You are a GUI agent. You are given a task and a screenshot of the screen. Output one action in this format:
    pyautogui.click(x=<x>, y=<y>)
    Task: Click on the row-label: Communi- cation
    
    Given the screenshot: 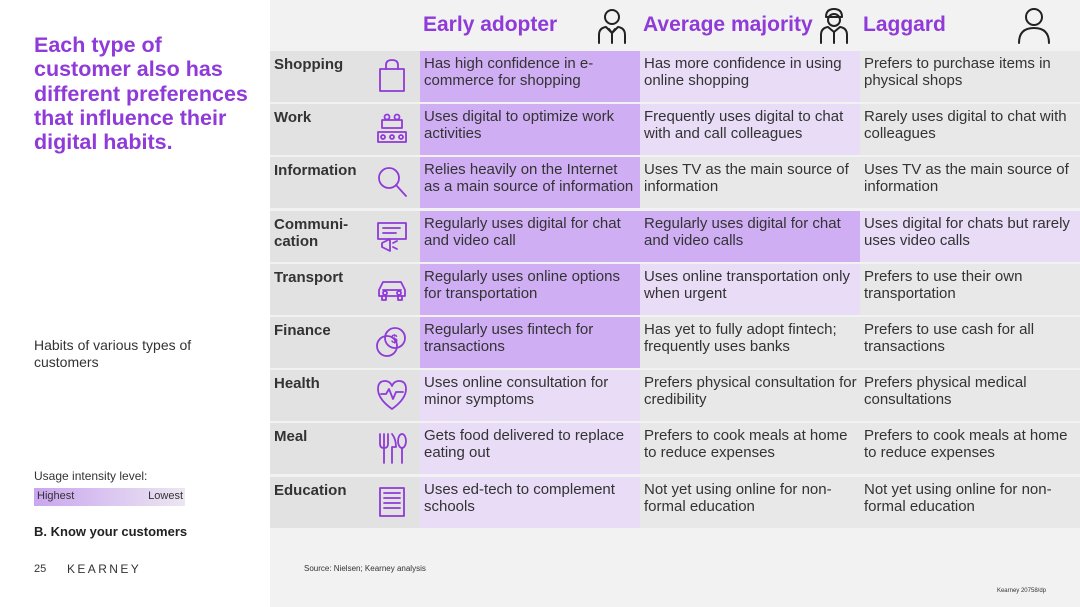 What is the action you would take?
    pyautogui.click(x=311, y=232)
    